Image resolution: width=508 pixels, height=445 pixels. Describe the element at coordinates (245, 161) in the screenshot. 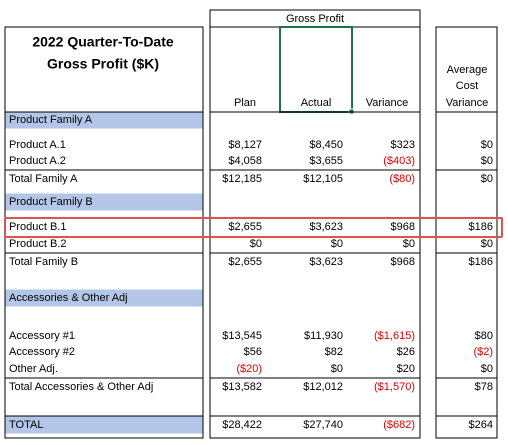

I see `cell-value: $4,058` at that location.